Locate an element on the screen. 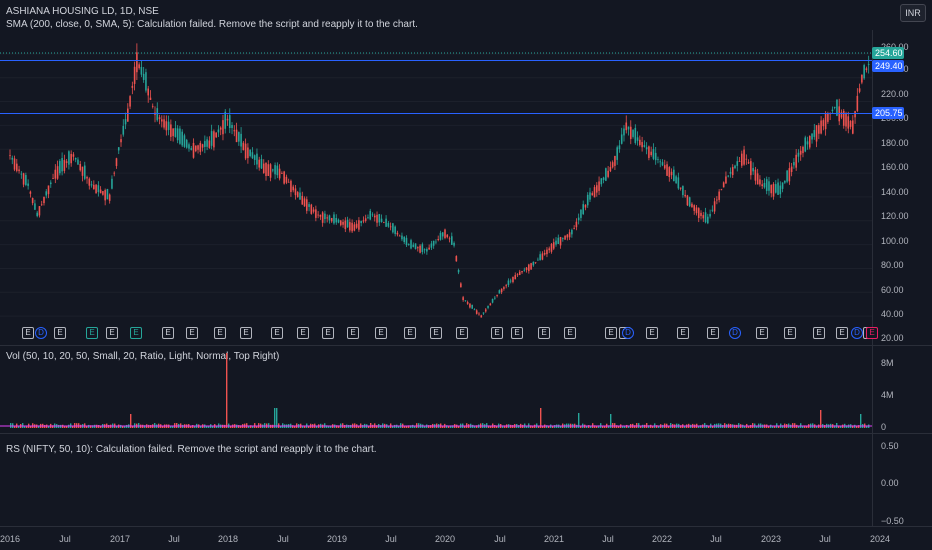  price-tick: 40.00 is located at coordinates (892, 314).